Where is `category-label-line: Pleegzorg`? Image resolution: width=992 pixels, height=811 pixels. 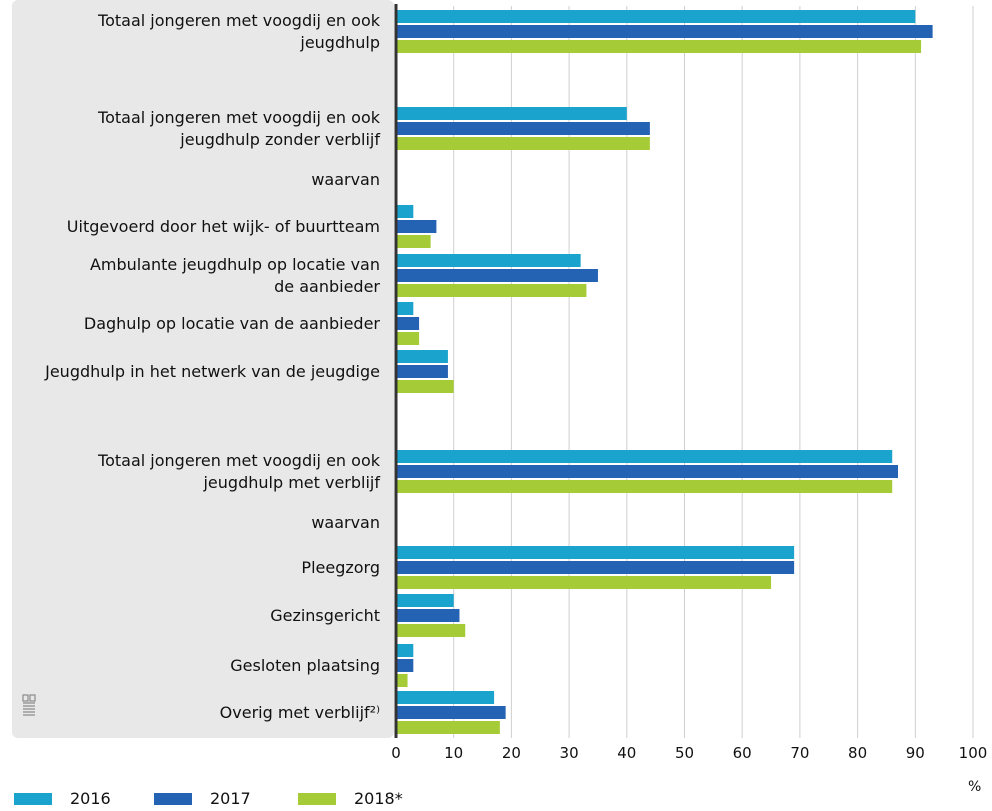 category-label-line: Pleegzorg is located at coordinates (340, 567).